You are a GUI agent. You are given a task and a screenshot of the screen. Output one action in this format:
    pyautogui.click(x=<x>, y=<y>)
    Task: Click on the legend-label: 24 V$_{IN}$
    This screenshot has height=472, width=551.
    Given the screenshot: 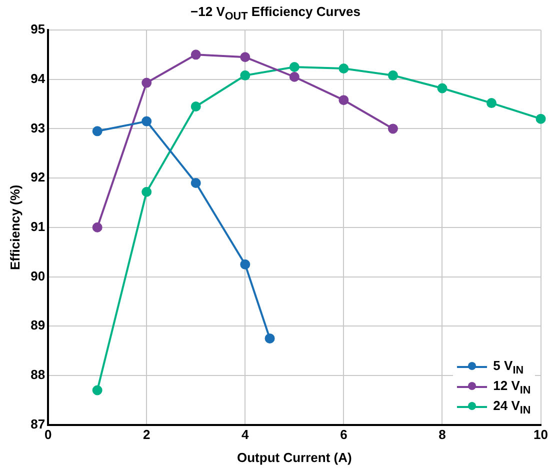 What is the action you would take?
    pyautogui.click(x=512, y=407)
    